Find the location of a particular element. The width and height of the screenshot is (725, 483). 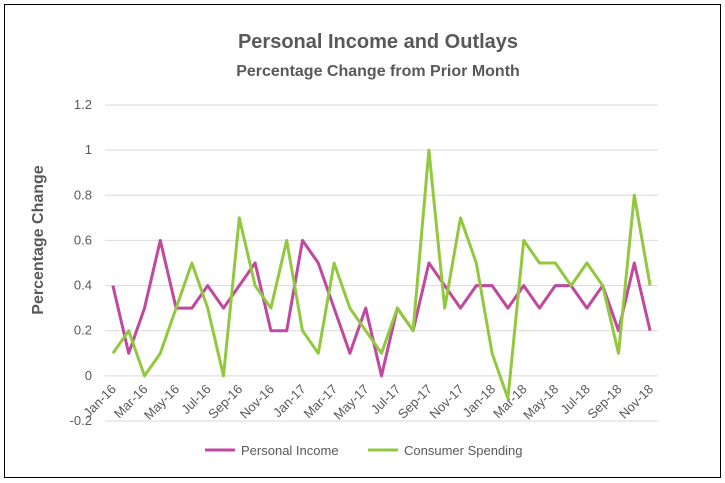

chart-subtitle: Percentage Change from Prior Month is located at coordinates (378, 71).